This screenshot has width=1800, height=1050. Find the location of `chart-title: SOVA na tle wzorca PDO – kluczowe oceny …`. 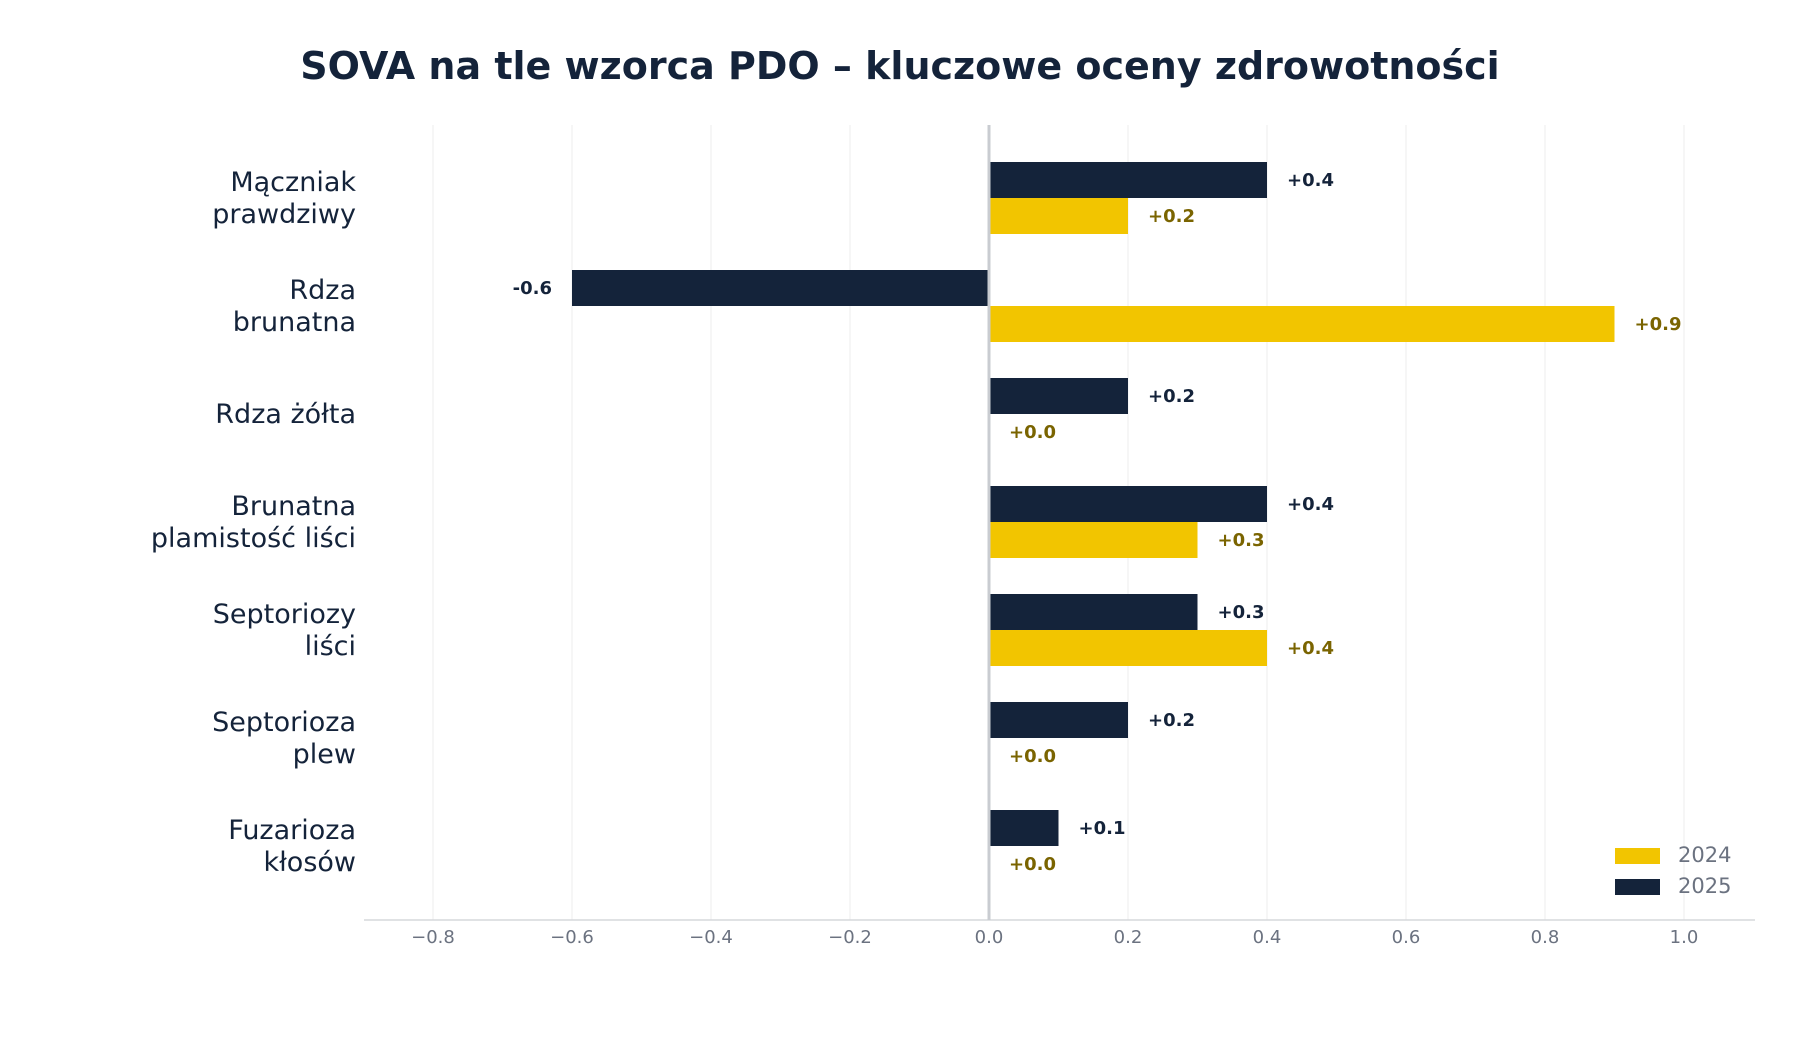

chart-title: SOVA na tle wzorca PDO – kluczowe oceny … is located at coordinates (900, 66).